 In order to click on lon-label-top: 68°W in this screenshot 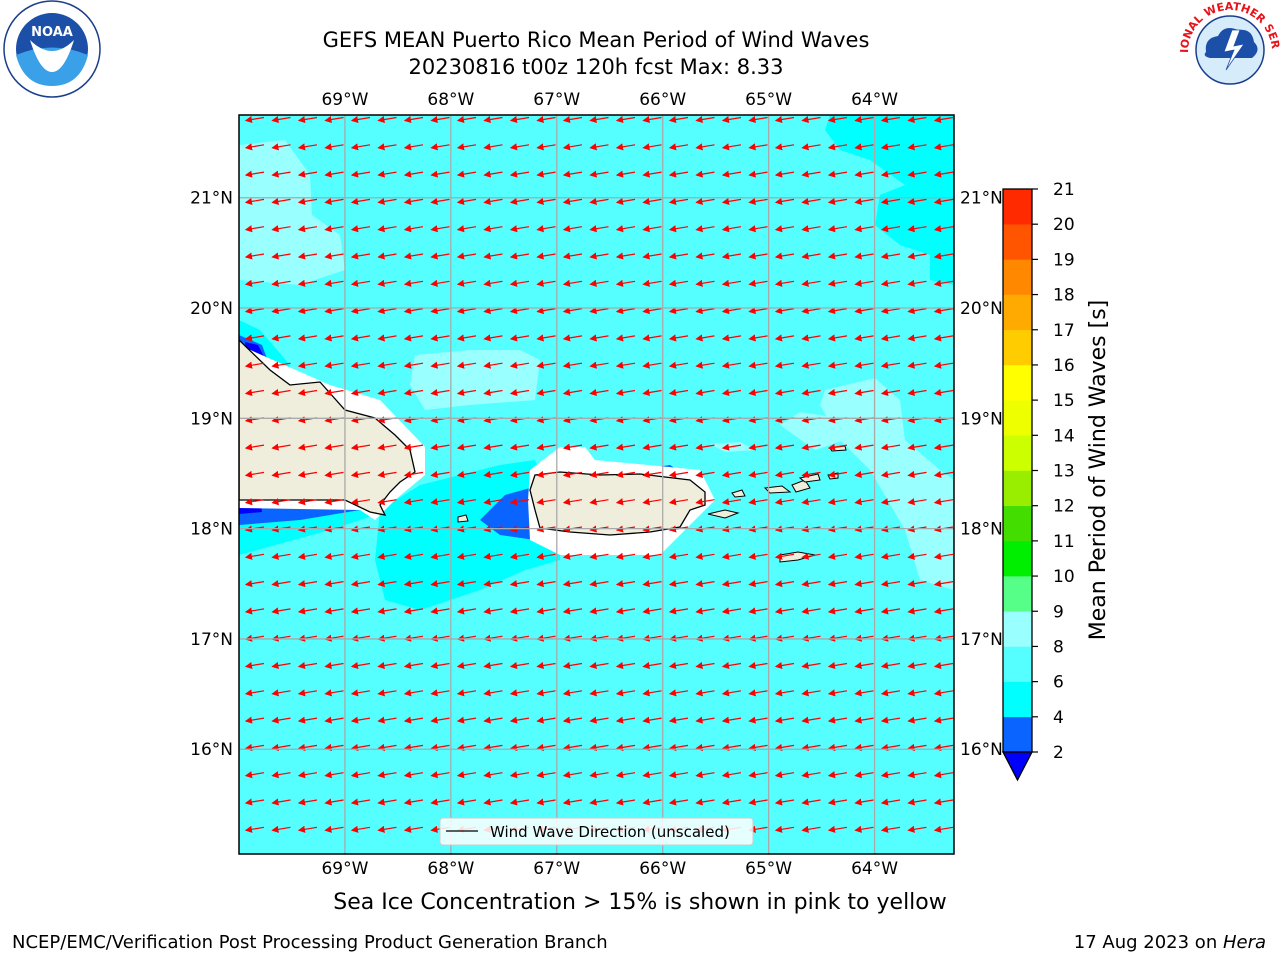, I will do `click(450, 100)`.